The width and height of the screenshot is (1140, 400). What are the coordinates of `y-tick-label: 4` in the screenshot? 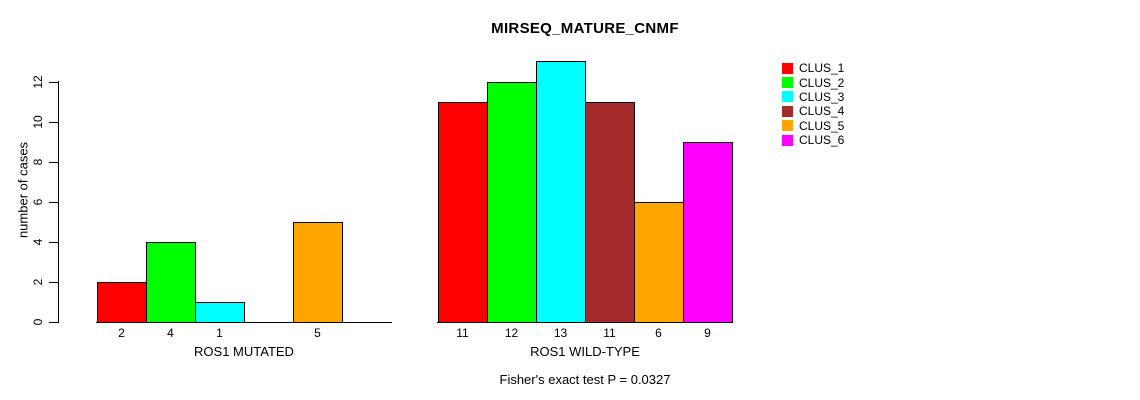 It's located at (38, 242).